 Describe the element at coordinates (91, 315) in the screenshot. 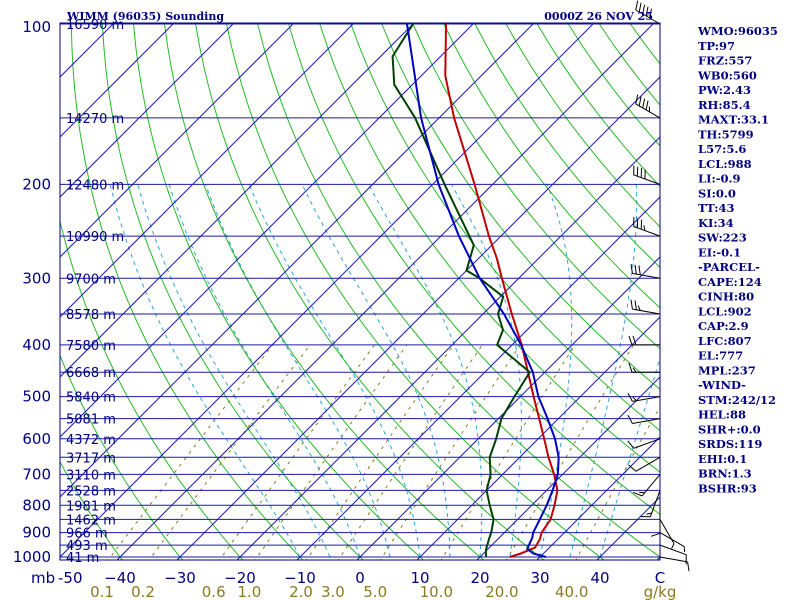

I see `height-label: 8578 m` at that location.